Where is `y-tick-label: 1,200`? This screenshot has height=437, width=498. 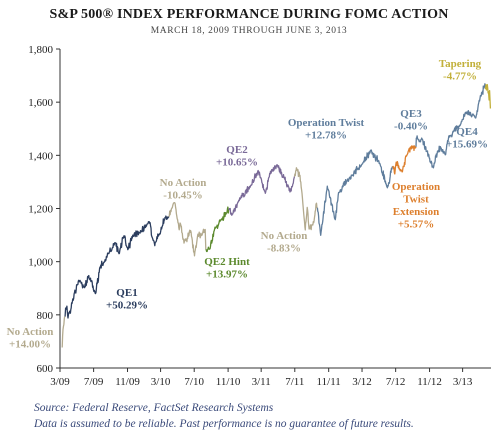 y-tick-label: 1,200 is located at coordinates (40, 210).